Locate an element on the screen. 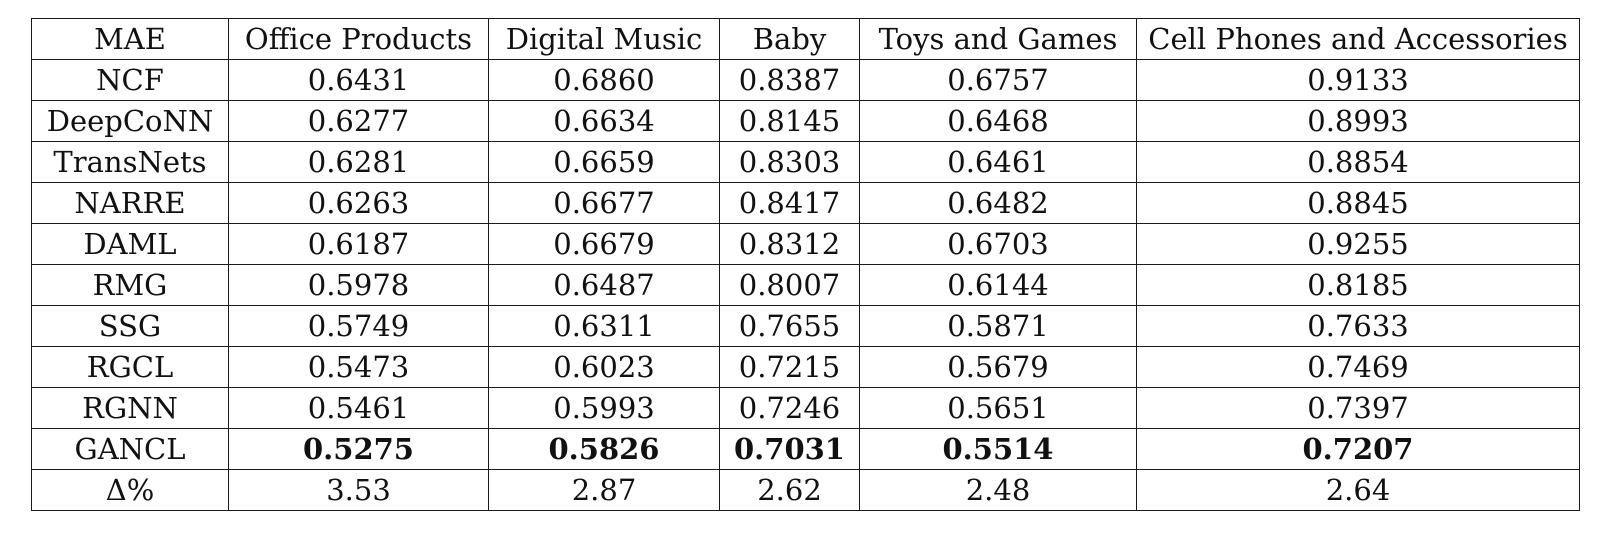 This screenshot has width=1614, height=558. value-cell: 0.5749 is located at coordinates (358, 326).